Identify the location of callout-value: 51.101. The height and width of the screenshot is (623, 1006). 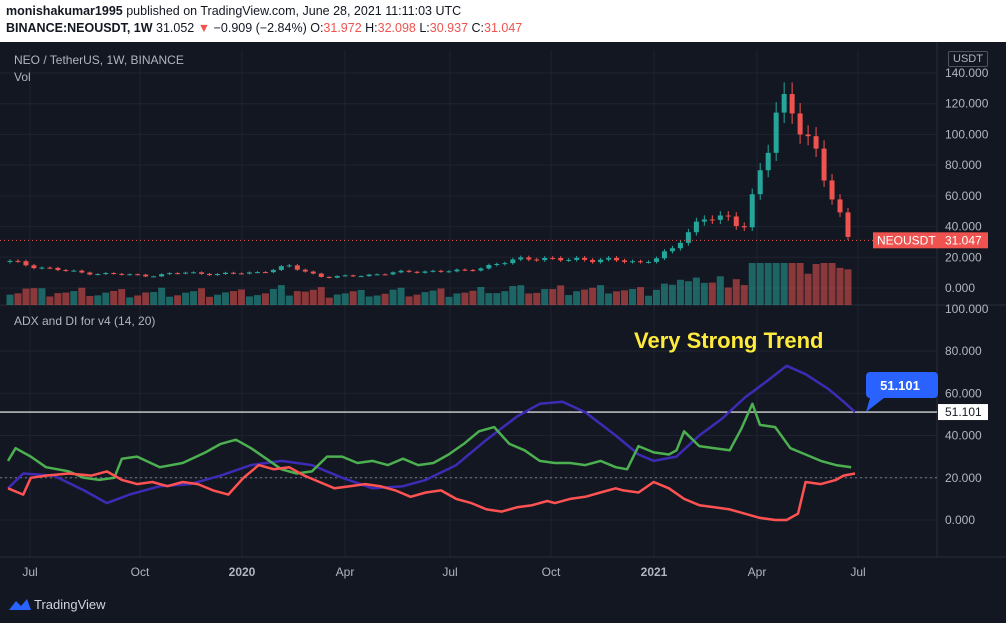
(900, 385).